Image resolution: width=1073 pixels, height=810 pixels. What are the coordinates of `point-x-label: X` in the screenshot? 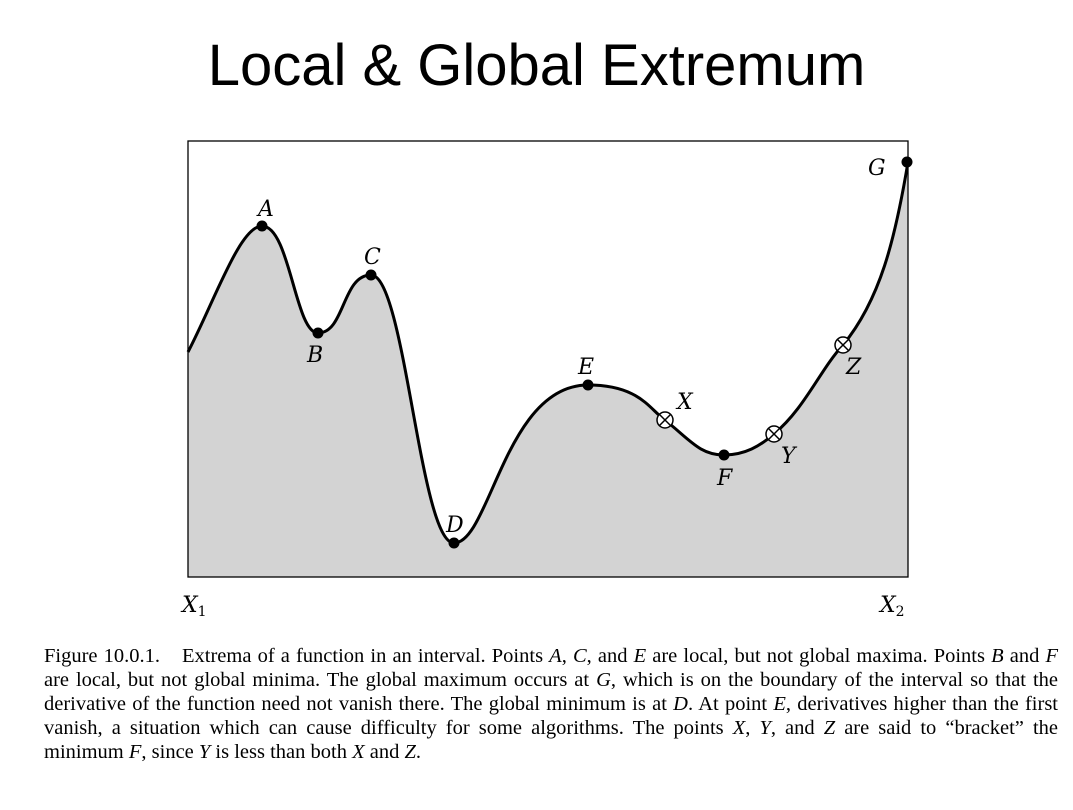 It's located at (684, 402).